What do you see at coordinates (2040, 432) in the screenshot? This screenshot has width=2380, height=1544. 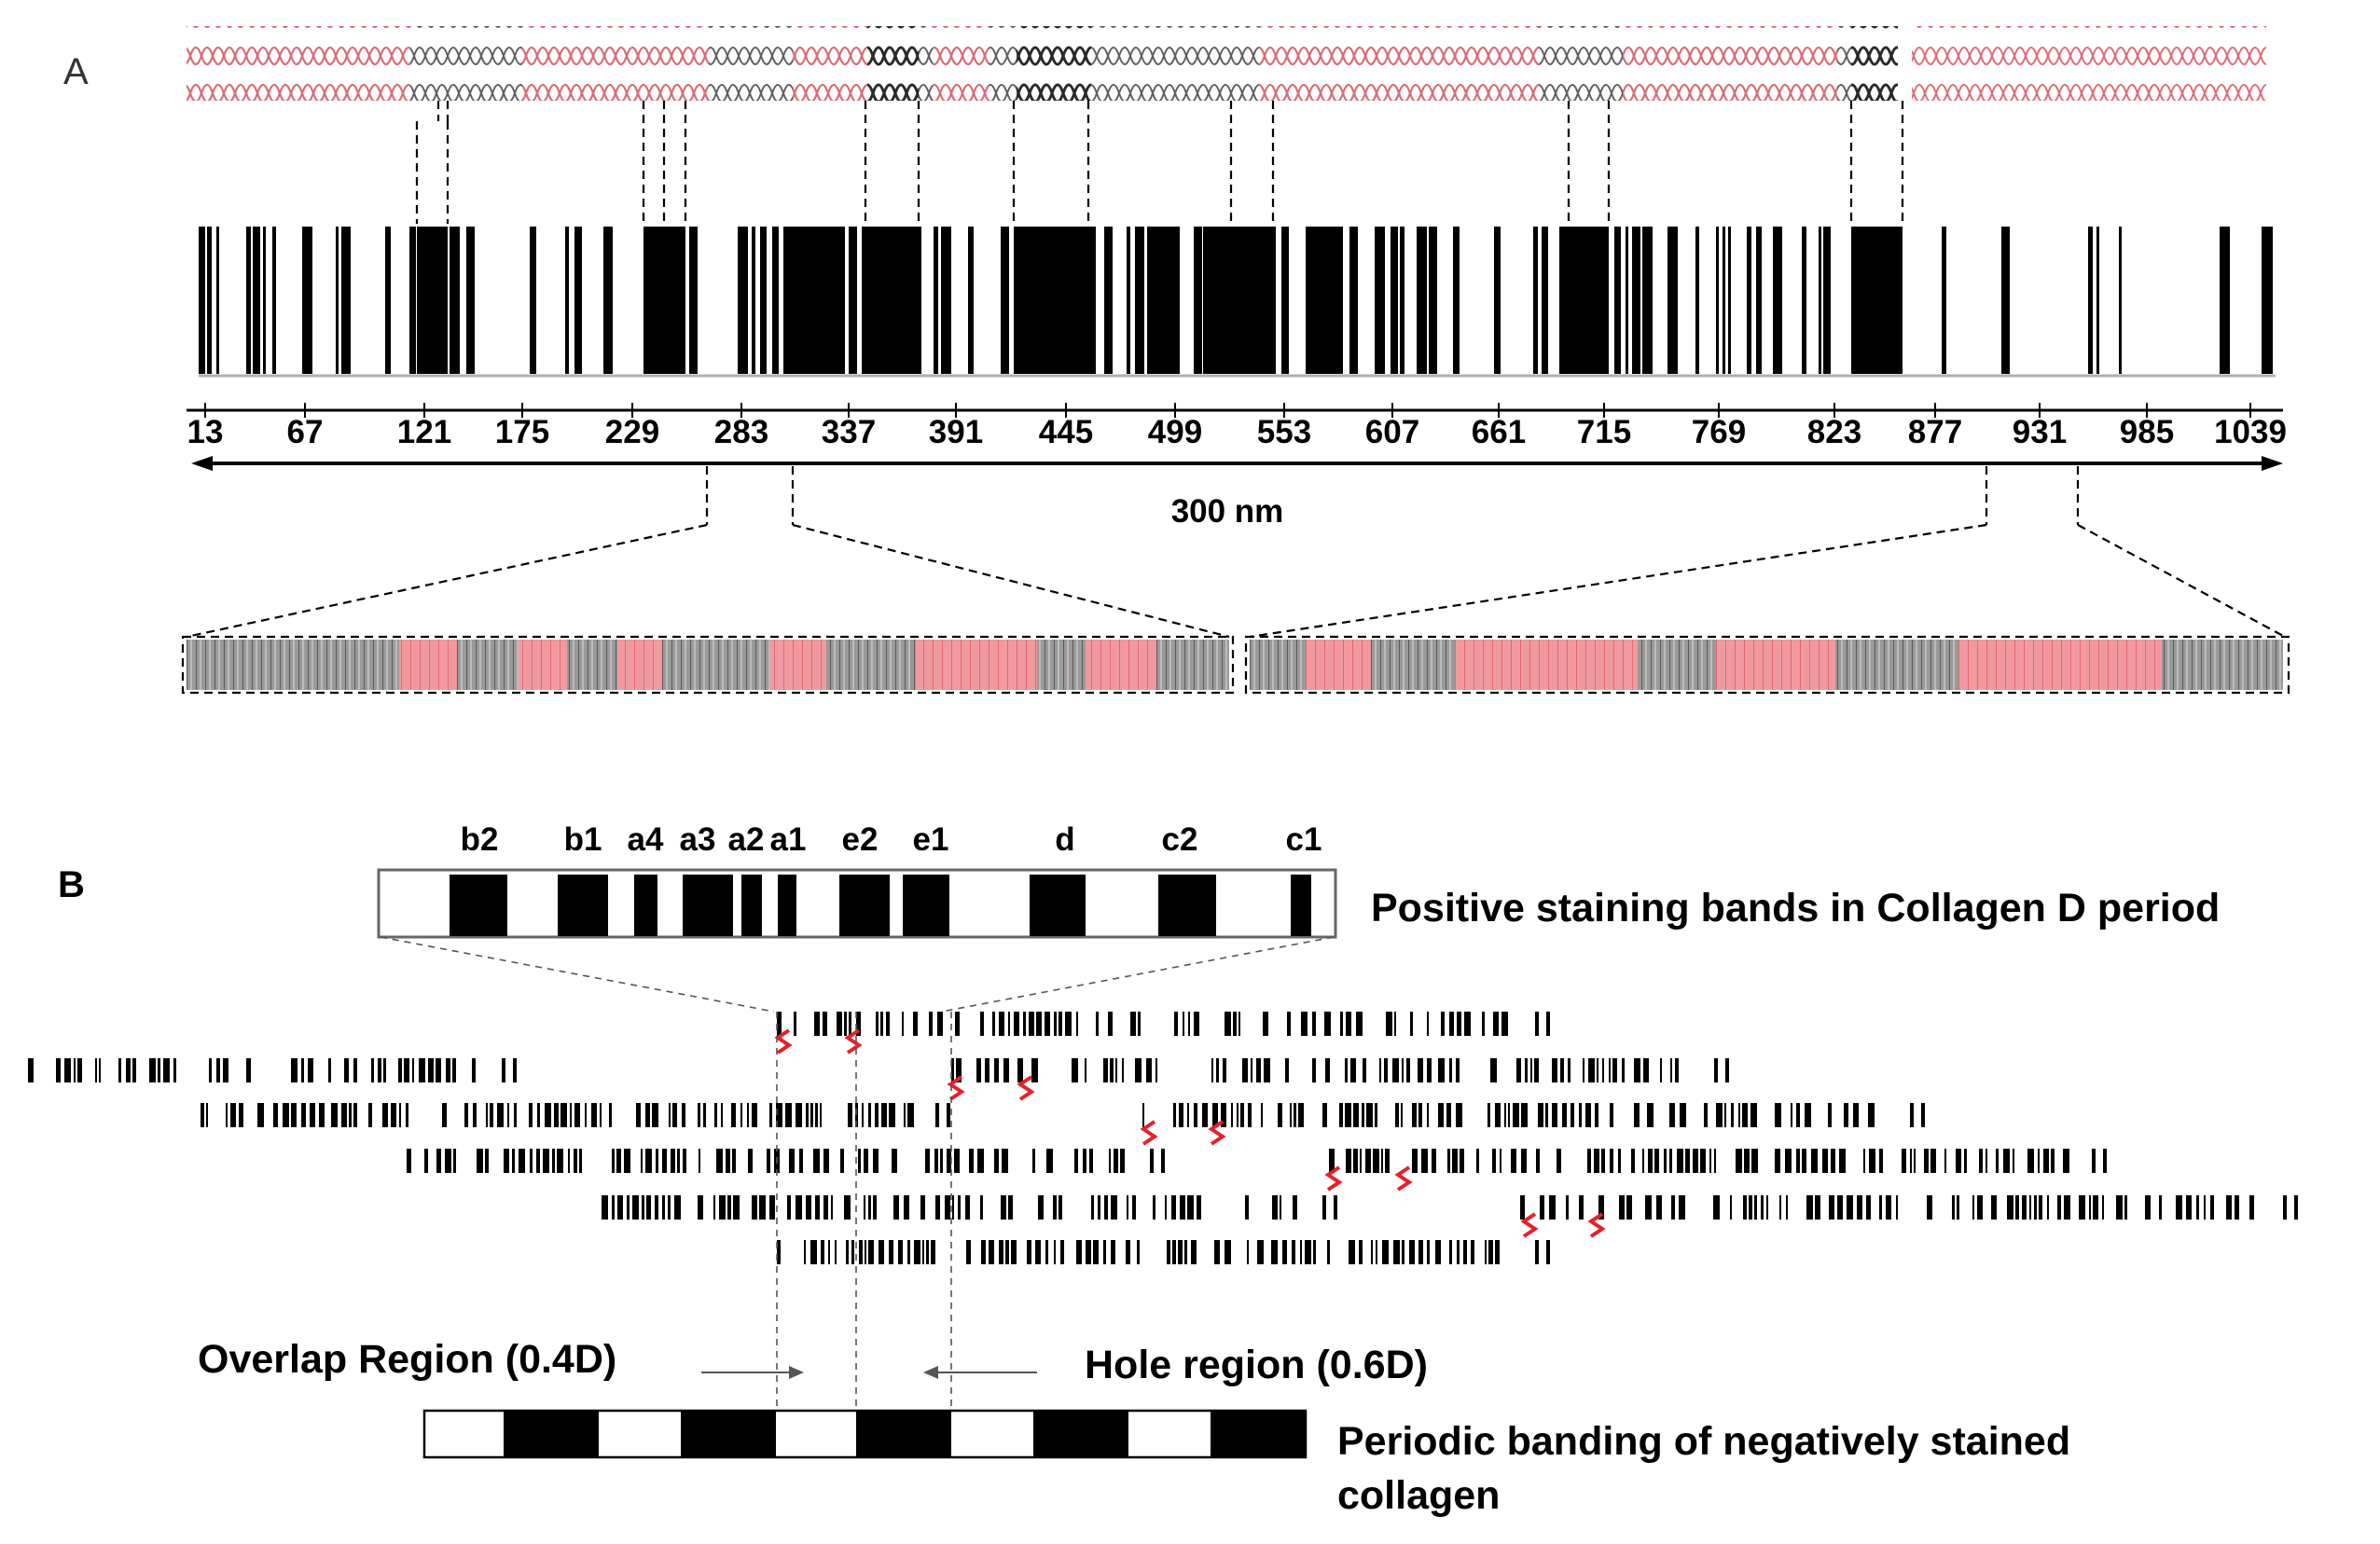 I see `tick-label: 931` at bounding box center [2040, 432].